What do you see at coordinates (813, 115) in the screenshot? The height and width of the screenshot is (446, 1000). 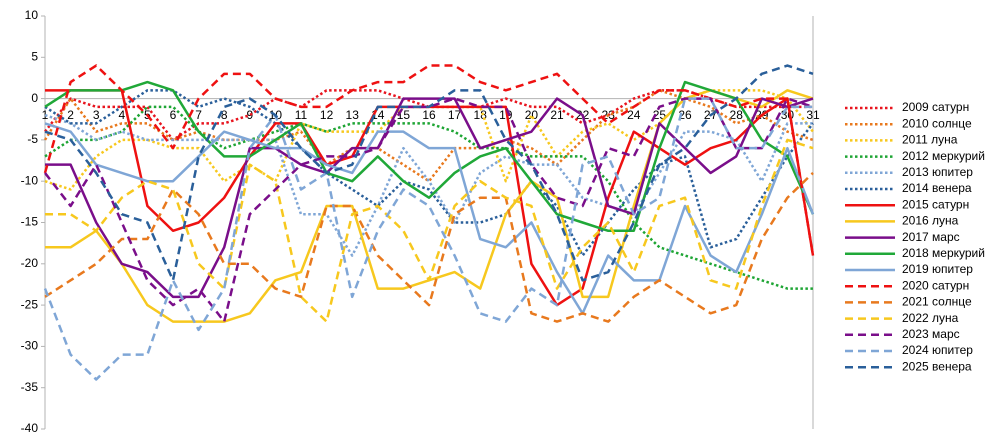 I see `x-tick-label: 31` at bounding box center [813, 115].